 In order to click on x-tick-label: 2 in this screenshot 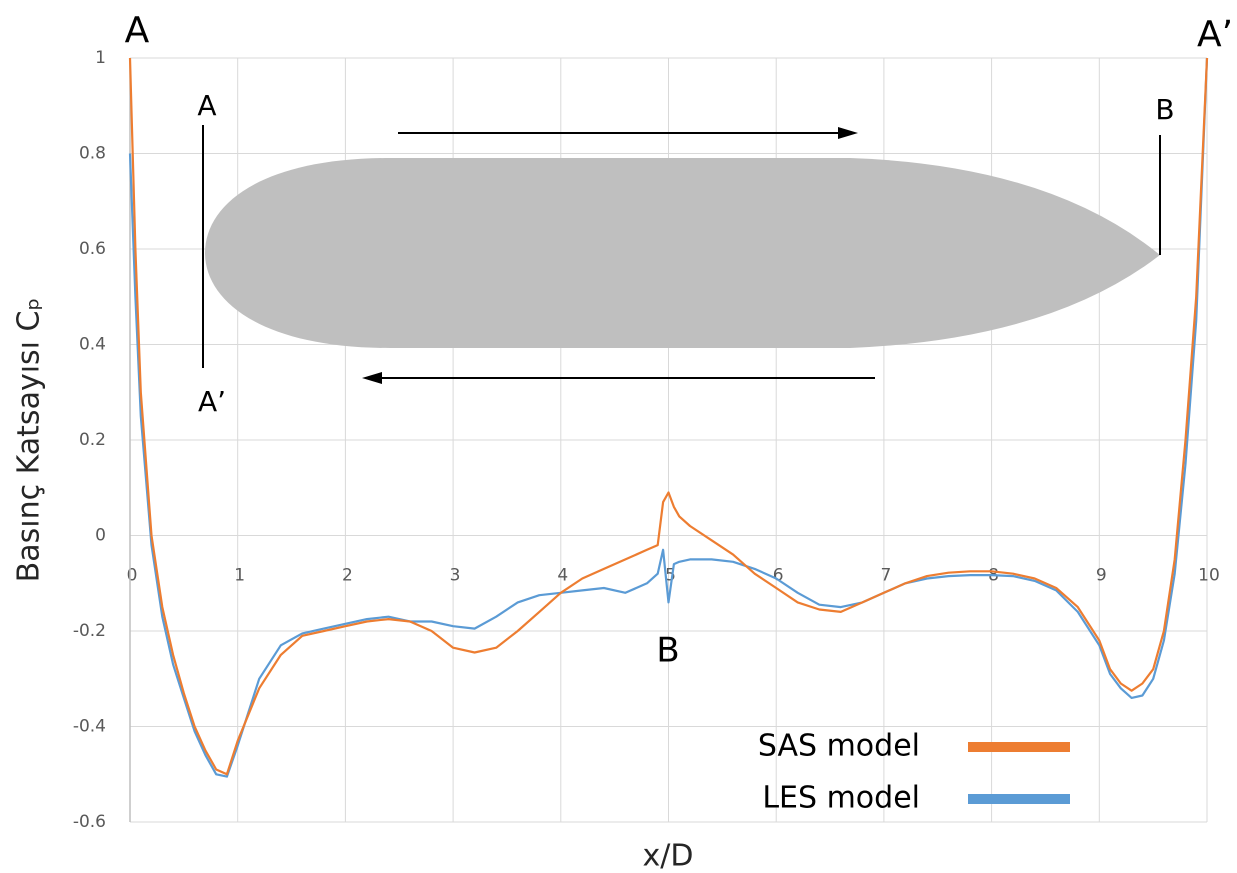, I will do `click(347, 576)`.